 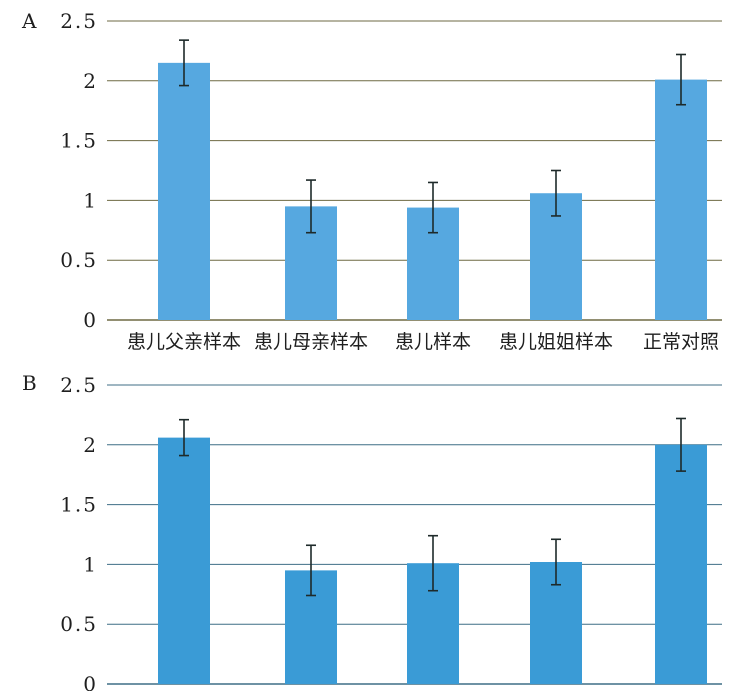 I want to click on panel-a-ytick-label: 1.5, so click(x=79, y=141).